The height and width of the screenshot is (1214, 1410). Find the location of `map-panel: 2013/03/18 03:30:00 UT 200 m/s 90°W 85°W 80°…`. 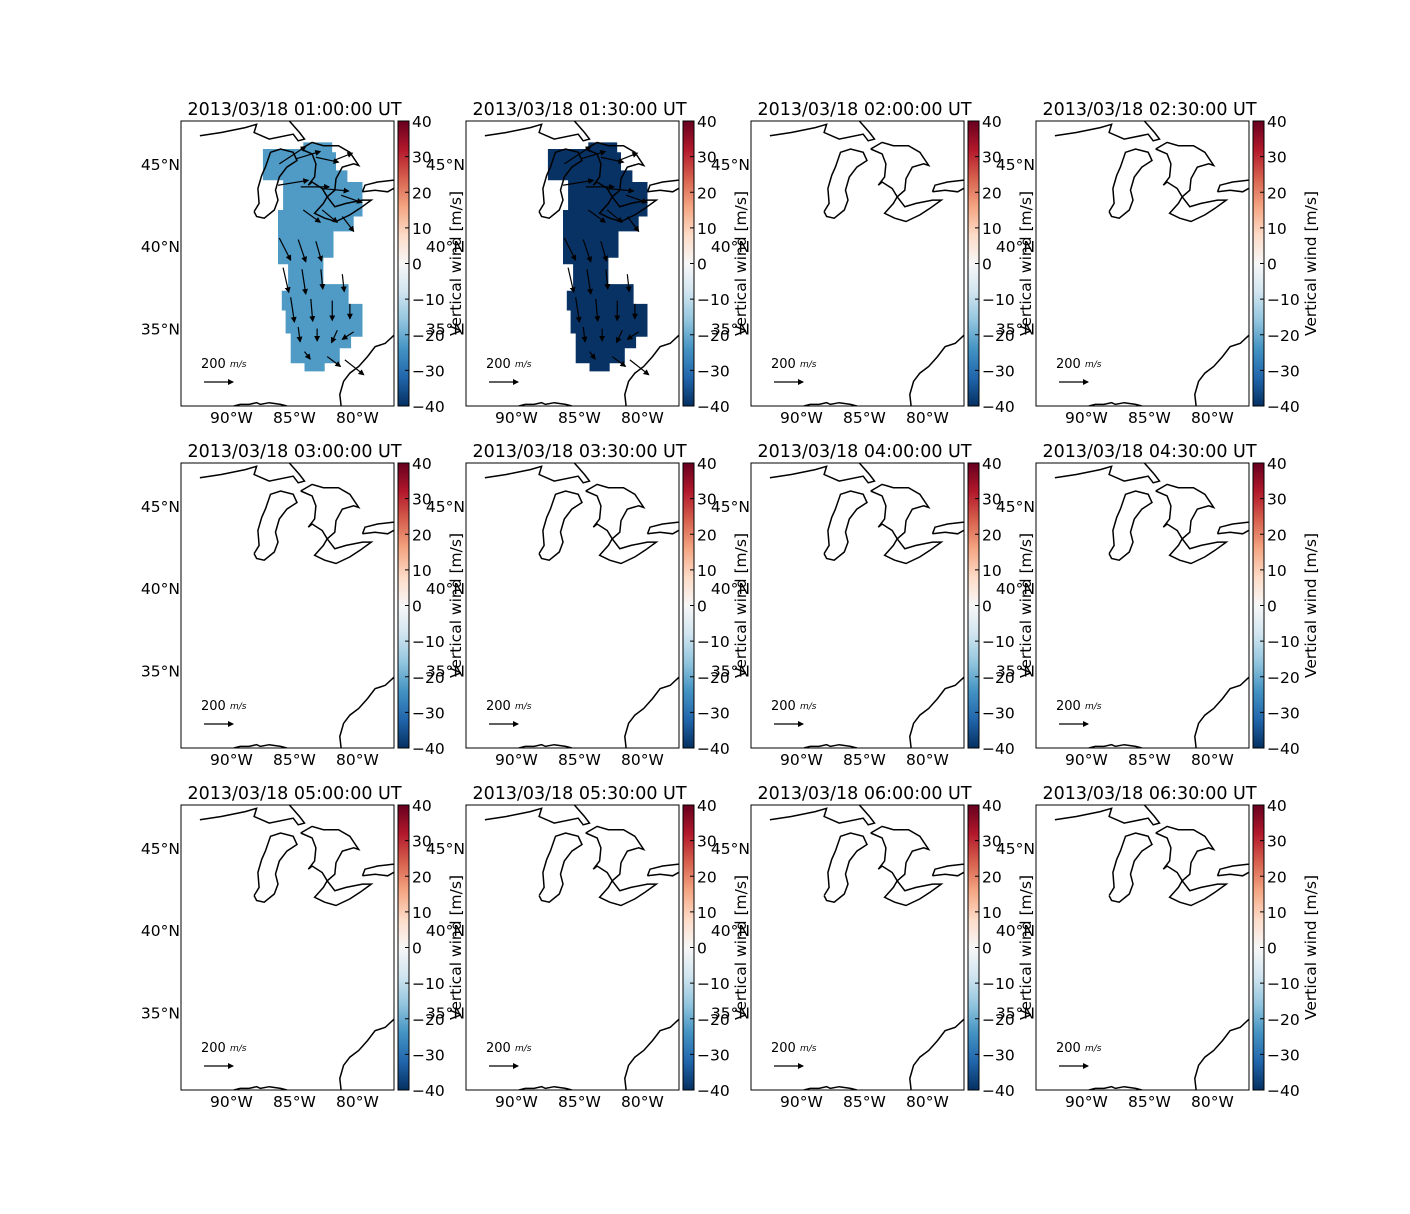

map-panel: 2013/03/18 03:30:00 UT 200 m/s 90°W 85°W 80°… is located at coordinates (588, 605).